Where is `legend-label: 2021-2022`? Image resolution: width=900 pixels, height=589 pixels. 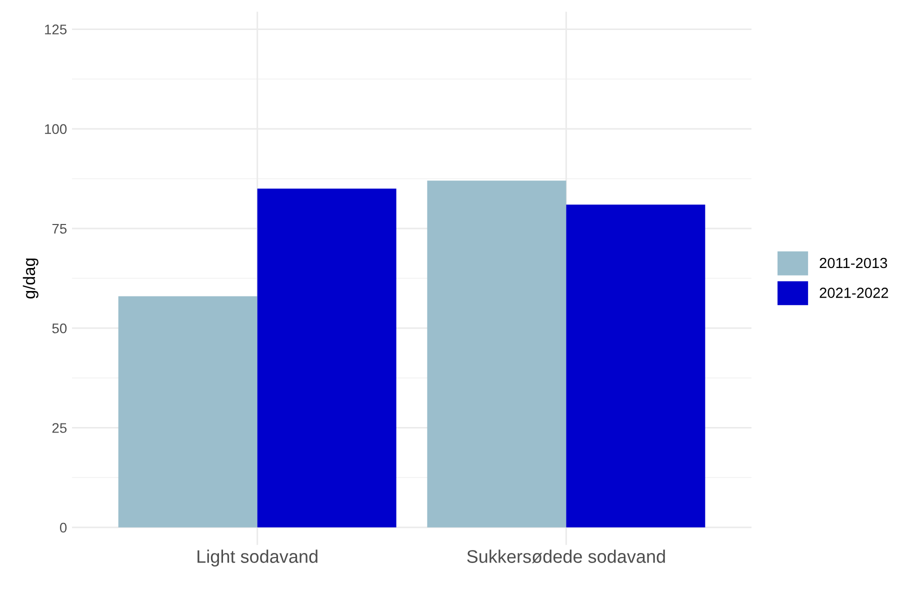 legend-label: 2021-2022 is located at coordinates (854, 293).